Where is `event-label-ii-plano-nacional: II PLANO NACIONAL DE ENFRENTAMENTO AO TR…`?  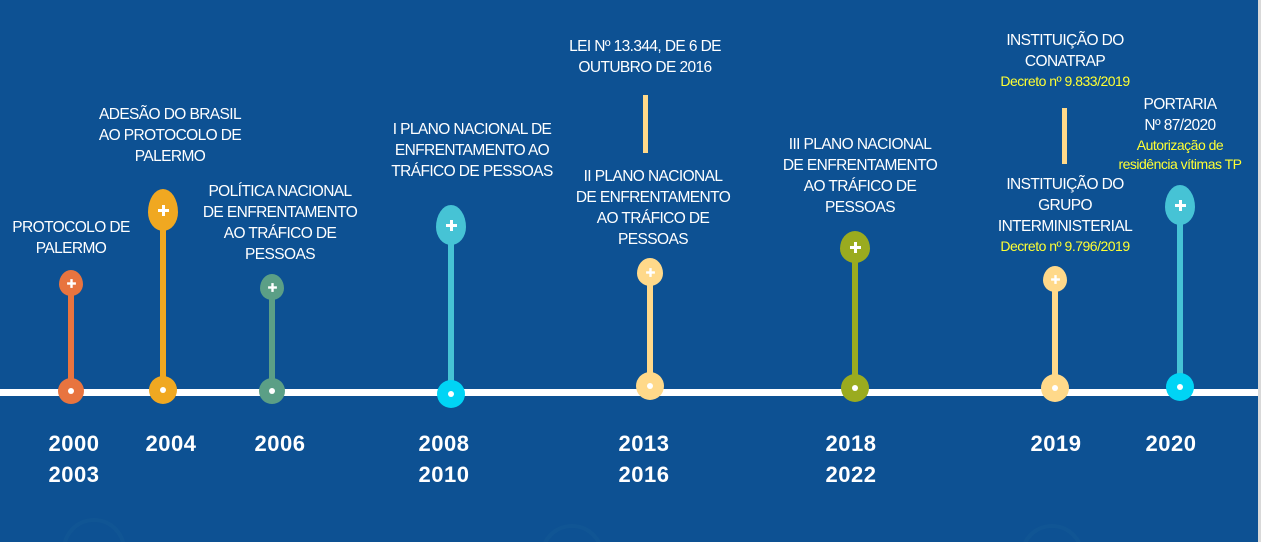
event-label-ii-plano-nacional: II PLANO NACIONAL DE ENFRENTAMENTO AO TR… is located at coordinates (653, 208).